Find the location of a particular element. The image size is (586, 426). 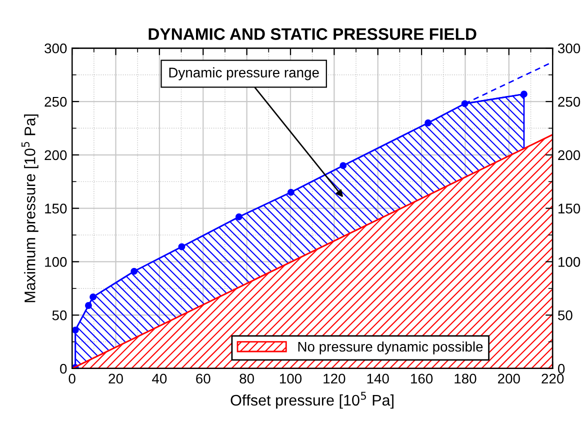

x-tick-label: 120 is located at coordinates (335, 379).